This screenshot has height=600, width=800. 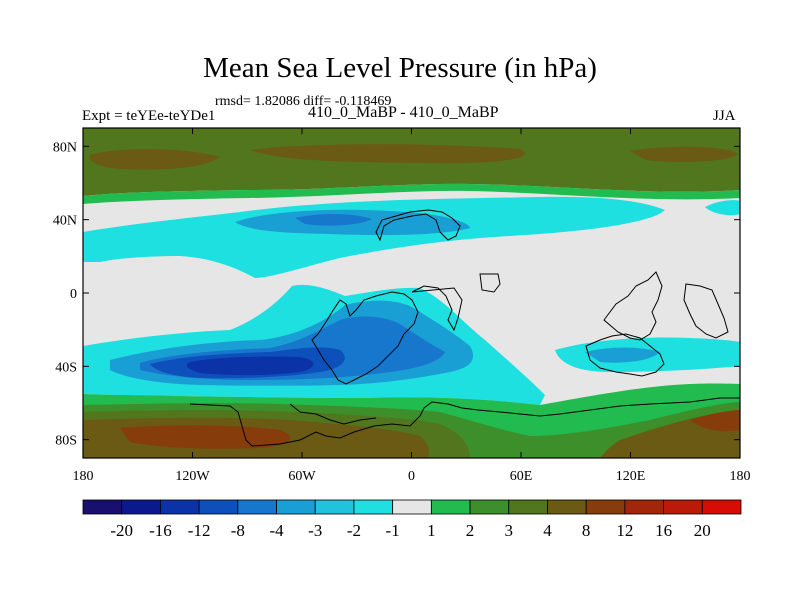 I want to click on south-america-outline, so click(x=365, y=338).